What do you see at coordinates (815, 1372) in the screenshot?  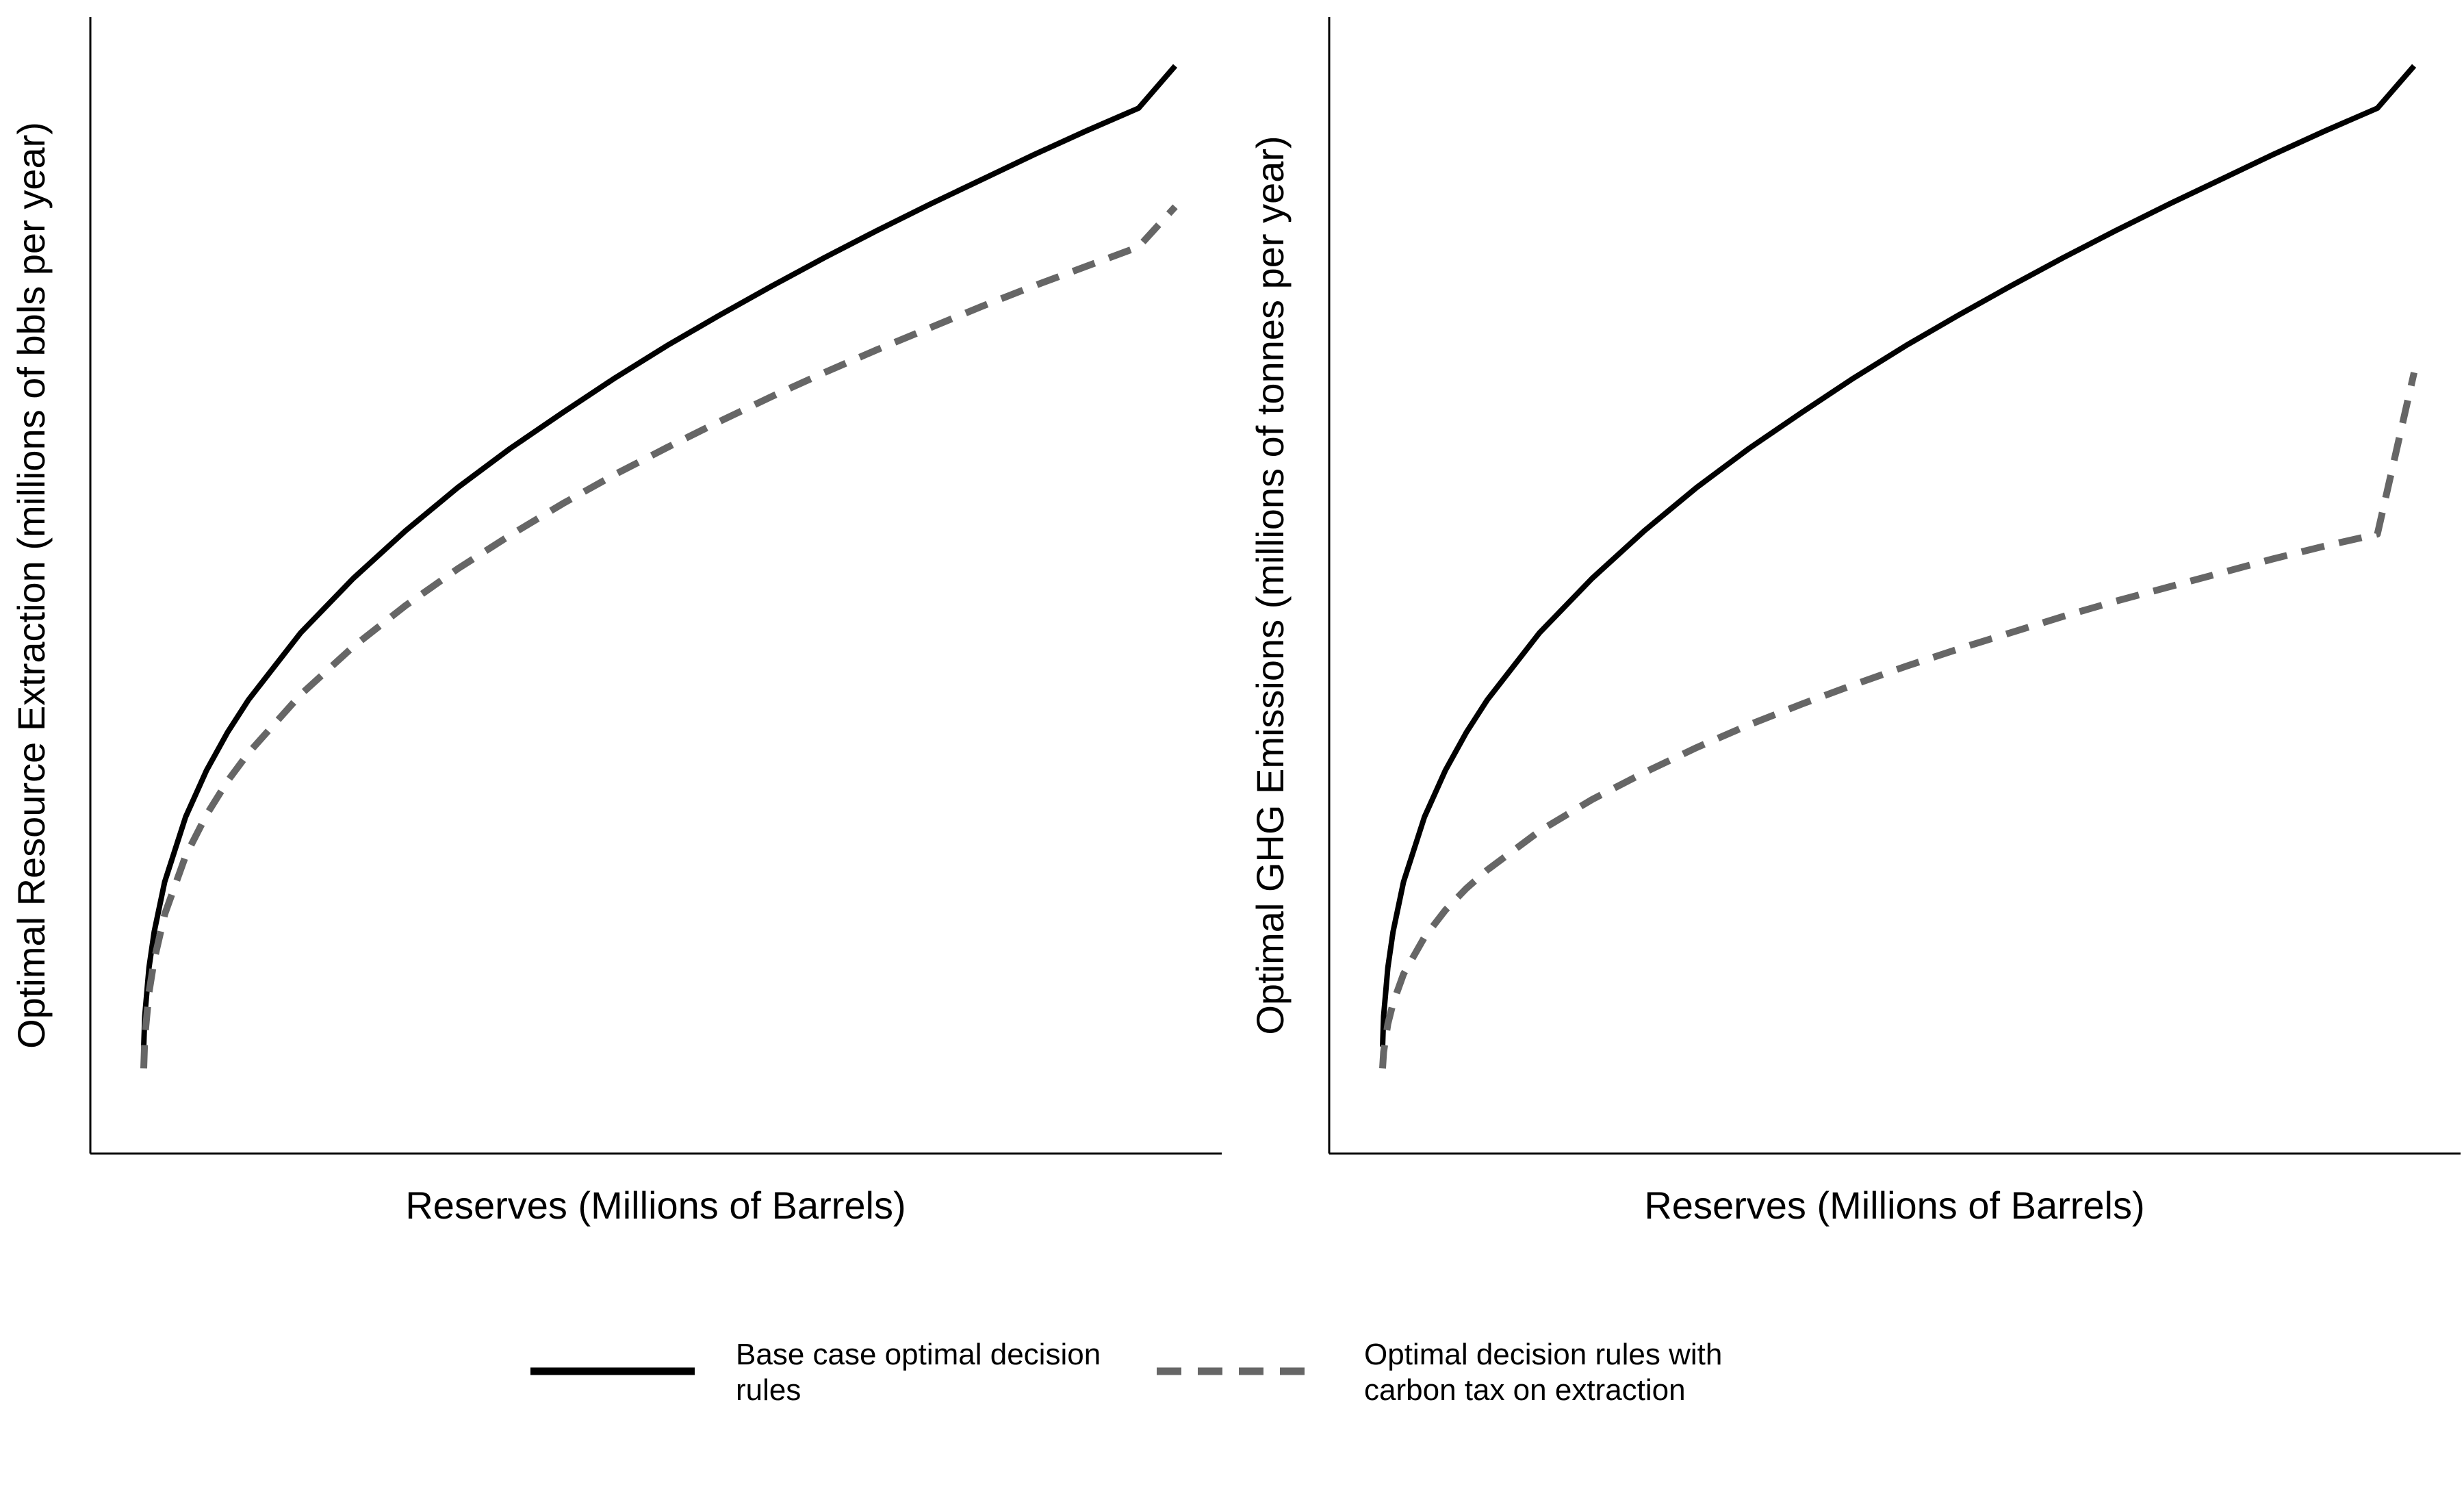 I see `legend-item-base-case: Base case optimal decision rules` at bounding box center [815, 1372].